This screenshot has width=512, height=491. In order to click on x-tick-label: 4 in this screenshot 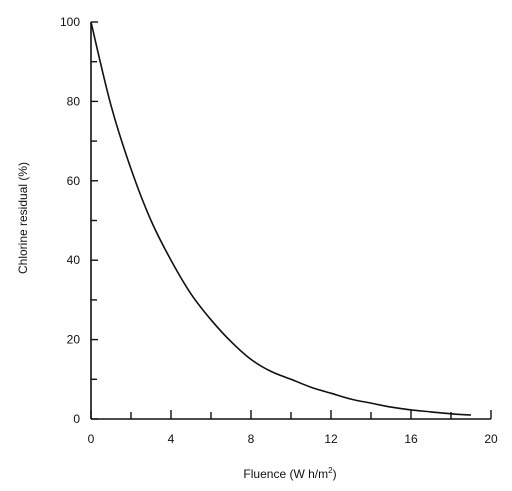, I will do `click(171, 439)`.